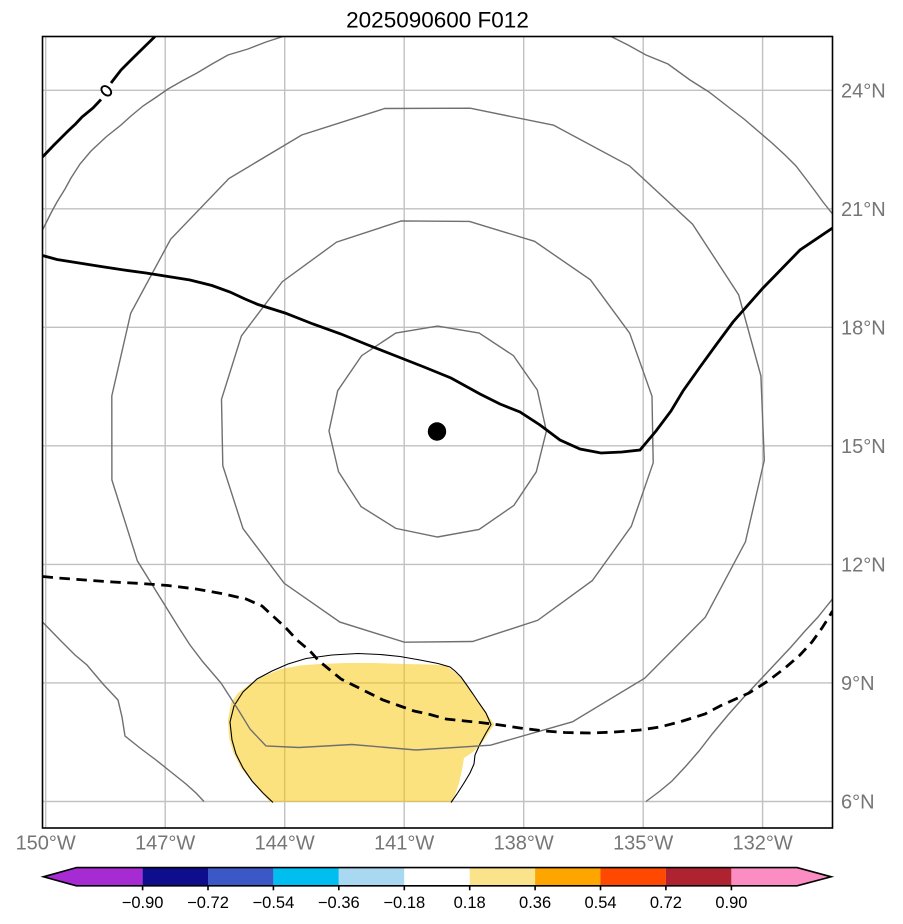 This screenshot has height=924, width=903. What do you see at coordinates (762, 844) in the screenshot?
I see `svg-text: 132°W` at bounding box center [762, 844].